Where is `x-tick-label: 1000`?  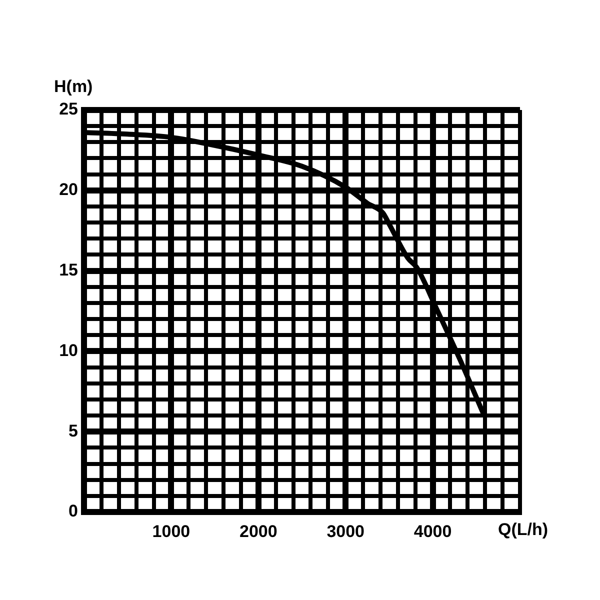 x-tick-label: 1000 is located at coordinates (171, 531).